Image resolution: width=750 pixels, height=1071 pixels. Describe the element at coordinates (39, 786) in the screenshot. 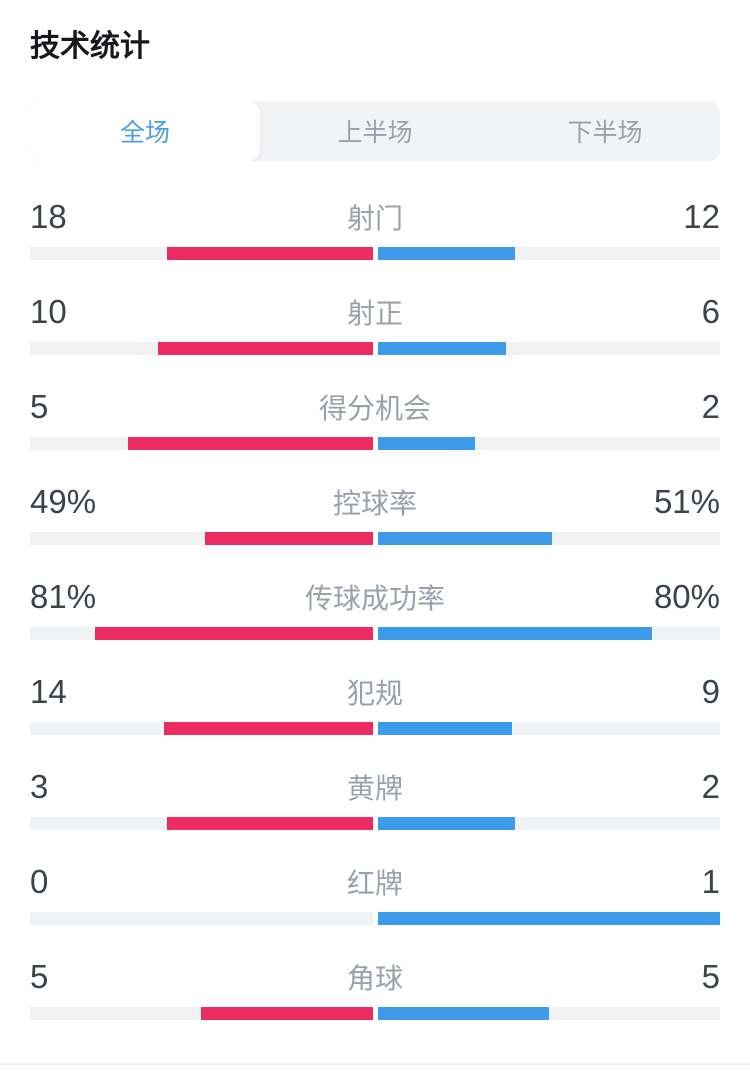

I see `home-value: 3` at that location.